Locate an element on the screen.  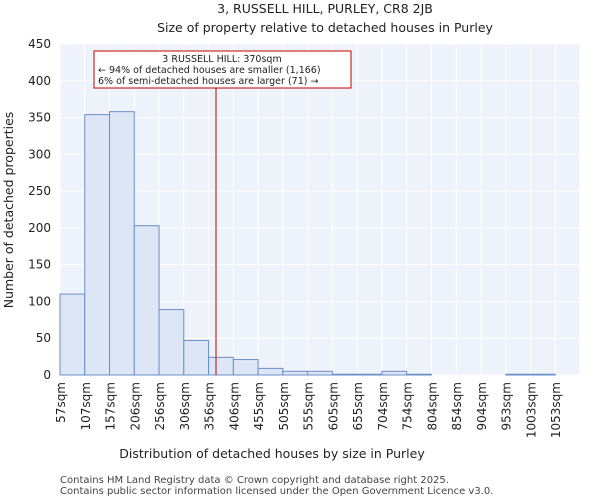
y-tick-label: 50 is located at coordinates (43, 338).